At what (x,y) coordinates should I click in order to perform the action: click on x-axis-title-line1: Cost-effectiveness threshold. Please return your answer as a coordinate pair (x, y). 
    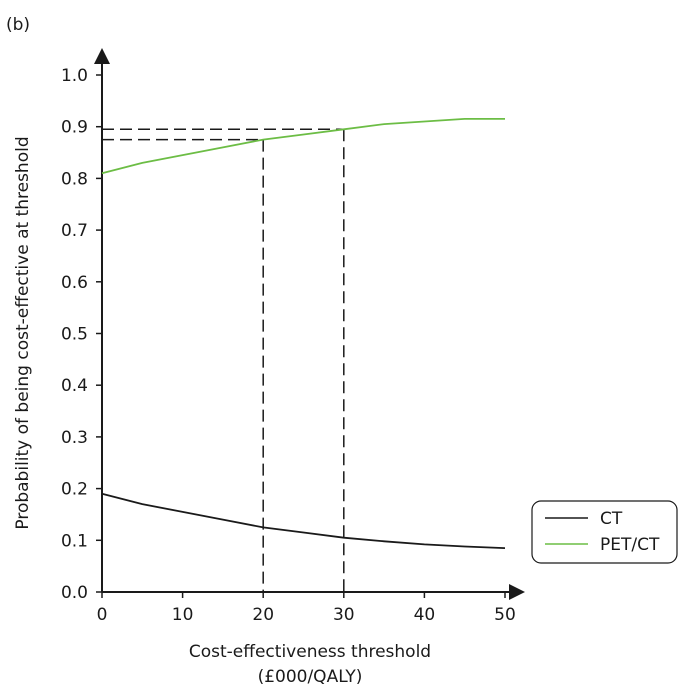
    Looking at the image, I should click on (310, 652).